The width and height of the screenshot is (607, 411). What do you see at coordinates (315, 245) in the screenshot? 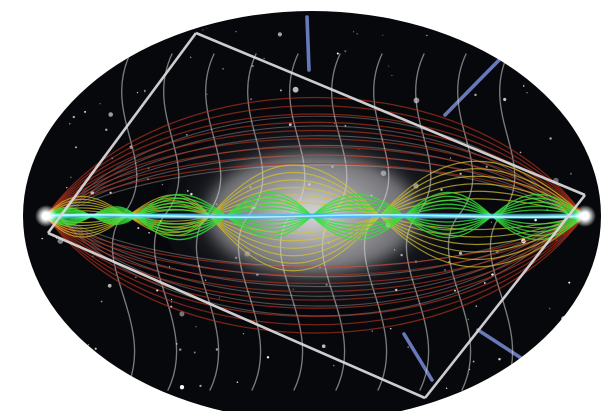
I see `lower-red-path` at bounding box center [315, 245].